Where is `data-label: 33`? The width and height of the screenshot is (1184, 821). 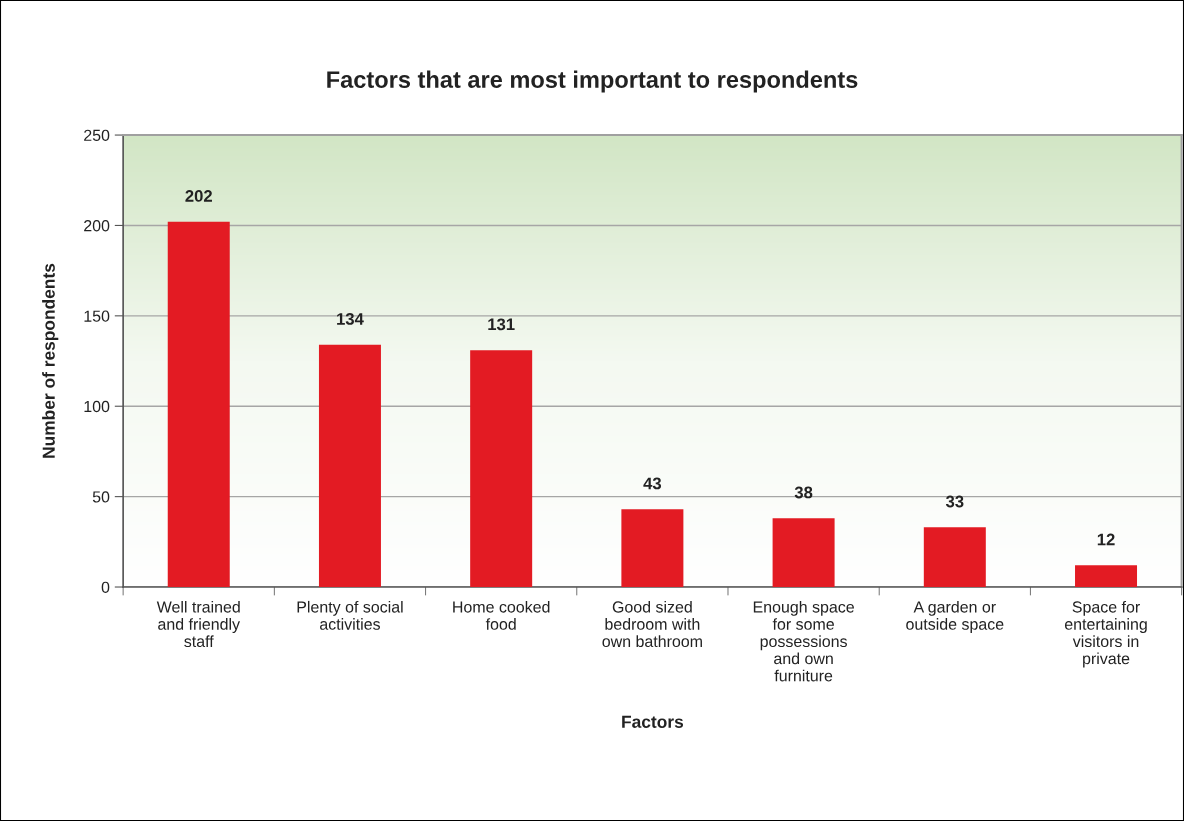
data-label: 33 is located at coordinates (954, 501).